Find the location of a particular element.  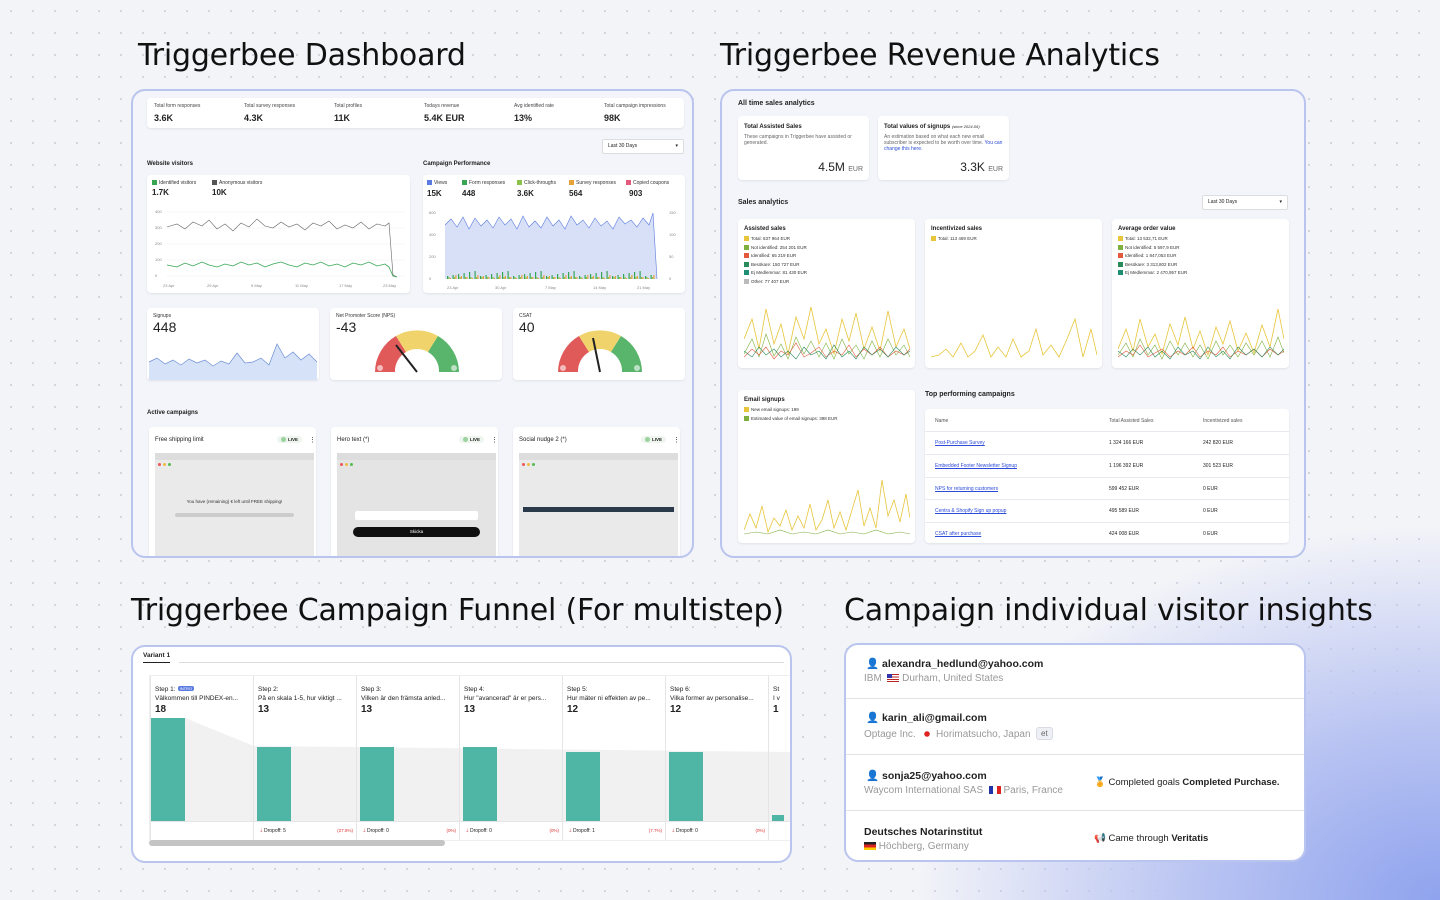

signups-sparkline is located at coordinates (233, 361).